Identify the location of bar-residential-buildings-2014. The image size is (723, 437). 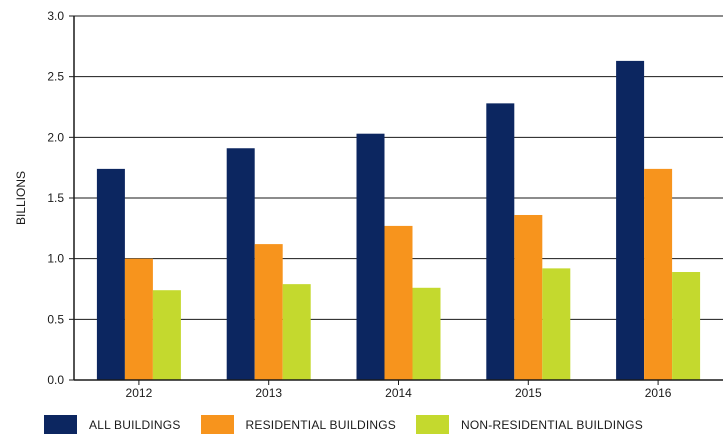
(398, 302).